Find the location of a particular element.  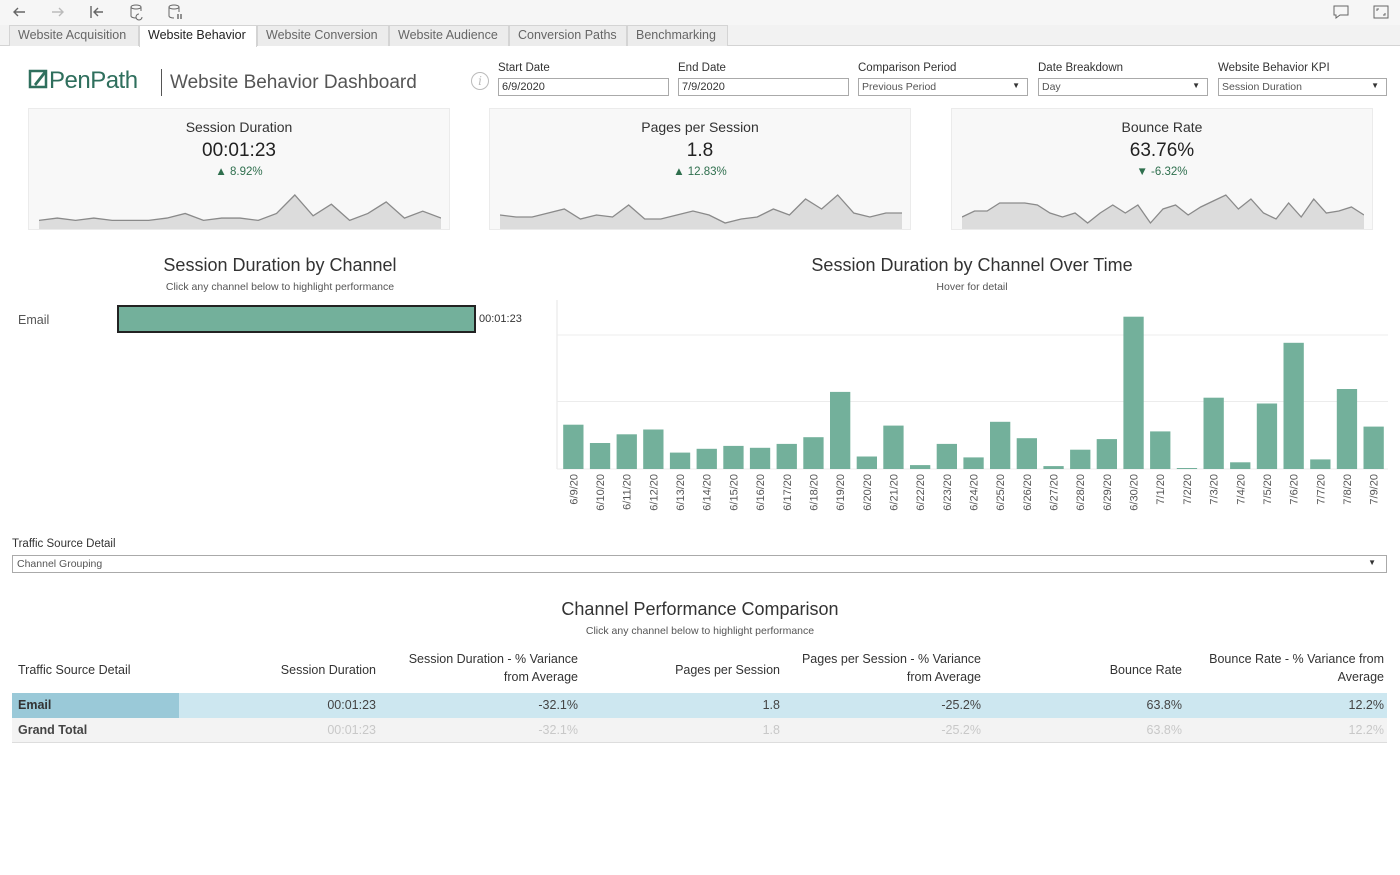

cell-pps-variance: -25.2% is located at coordinates (961, 730).